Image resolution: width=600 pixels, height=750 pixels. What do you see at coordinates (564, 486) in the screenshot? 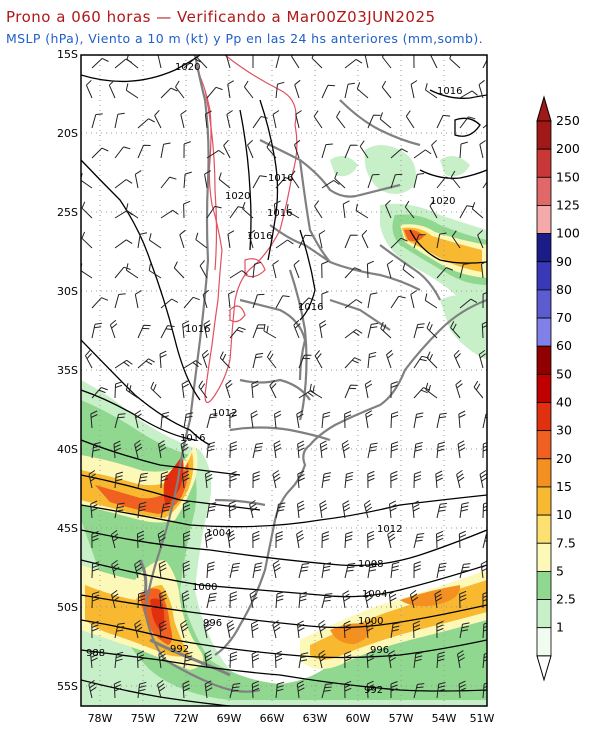
I see `colorbar-label: 15` at bounding box center [564, 486].